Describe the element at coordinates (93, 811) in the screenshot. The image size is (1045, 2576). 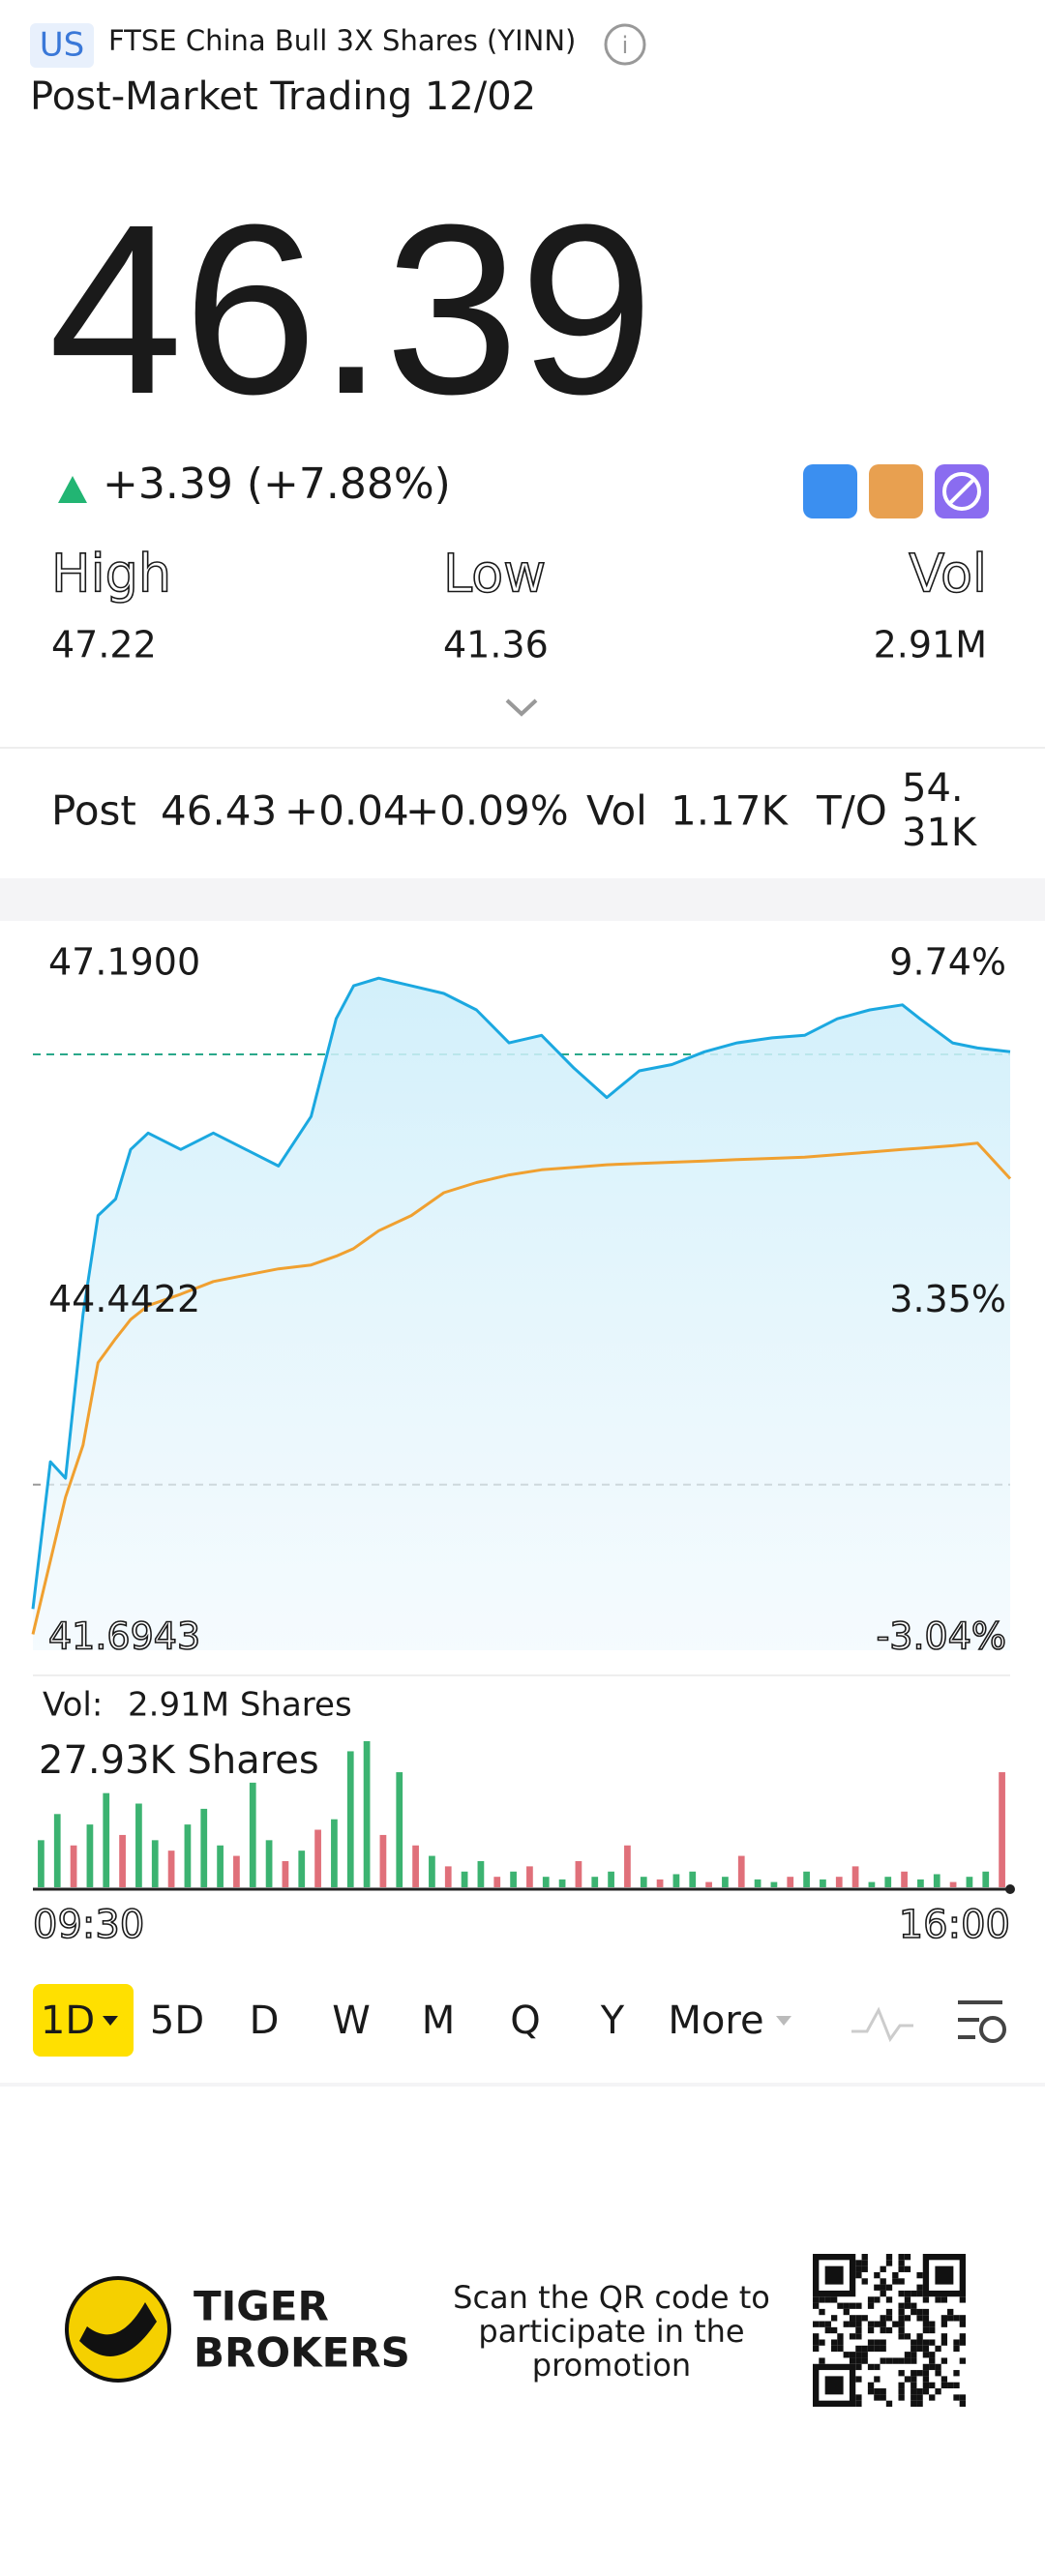
I see `post-label: Post` at that location.